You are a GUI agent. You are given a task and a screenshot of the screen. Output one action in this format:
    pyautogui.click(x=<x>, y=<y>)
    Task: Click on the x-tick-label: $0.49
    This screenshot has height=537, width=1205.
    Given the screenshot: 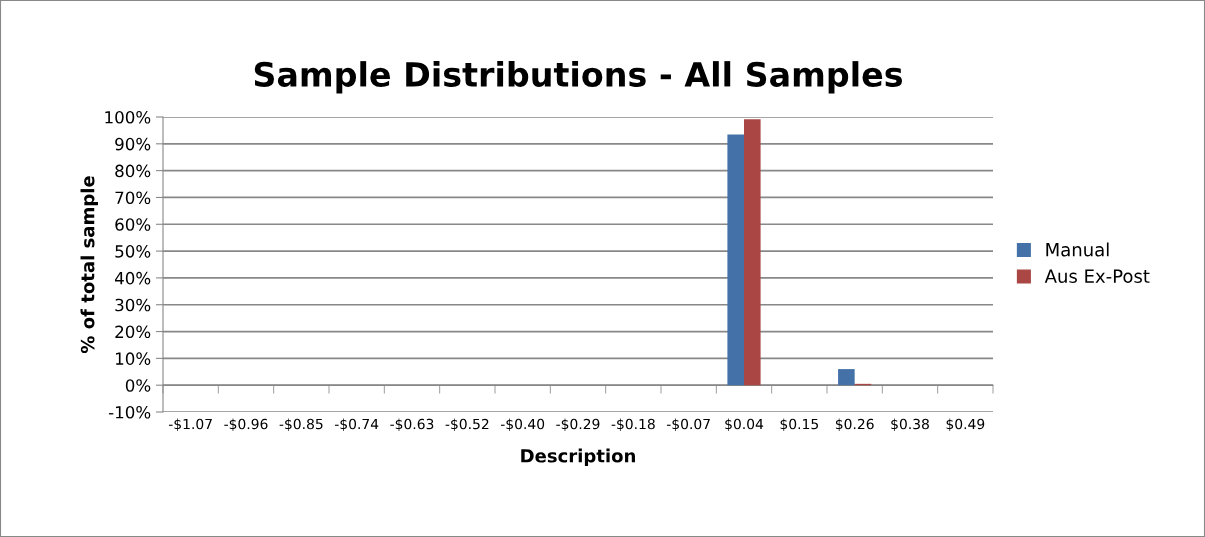 What is the action you would take?
    pyautogui.click(x=965, y=425)
    